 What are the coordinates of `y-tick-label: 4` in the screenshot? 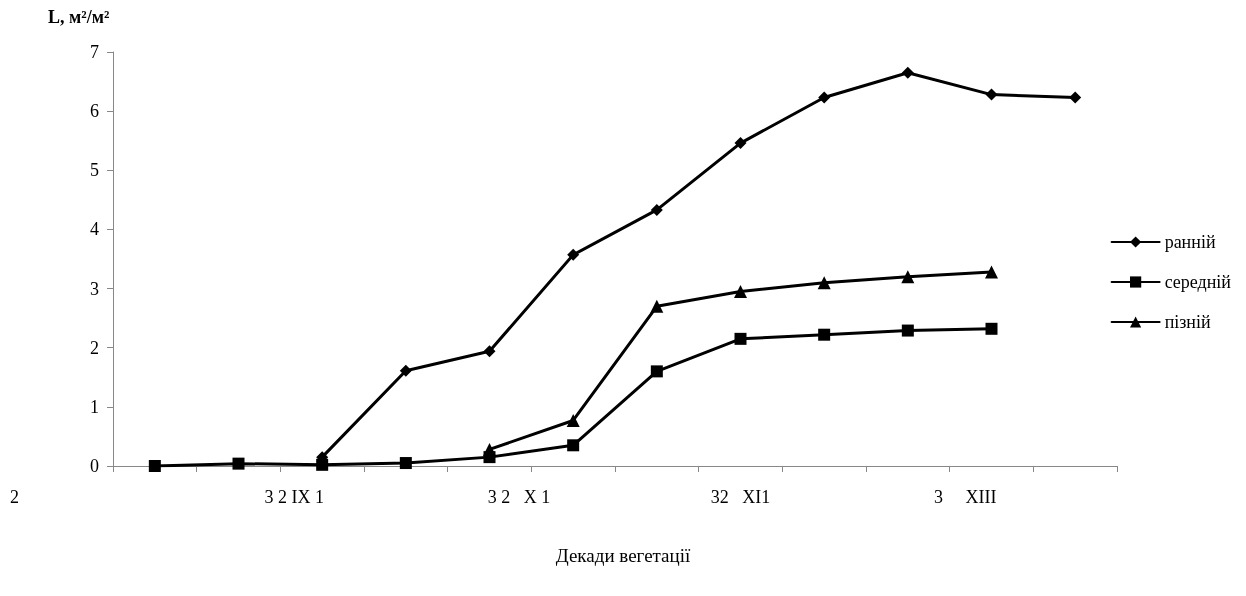 It's located at (94, 229).